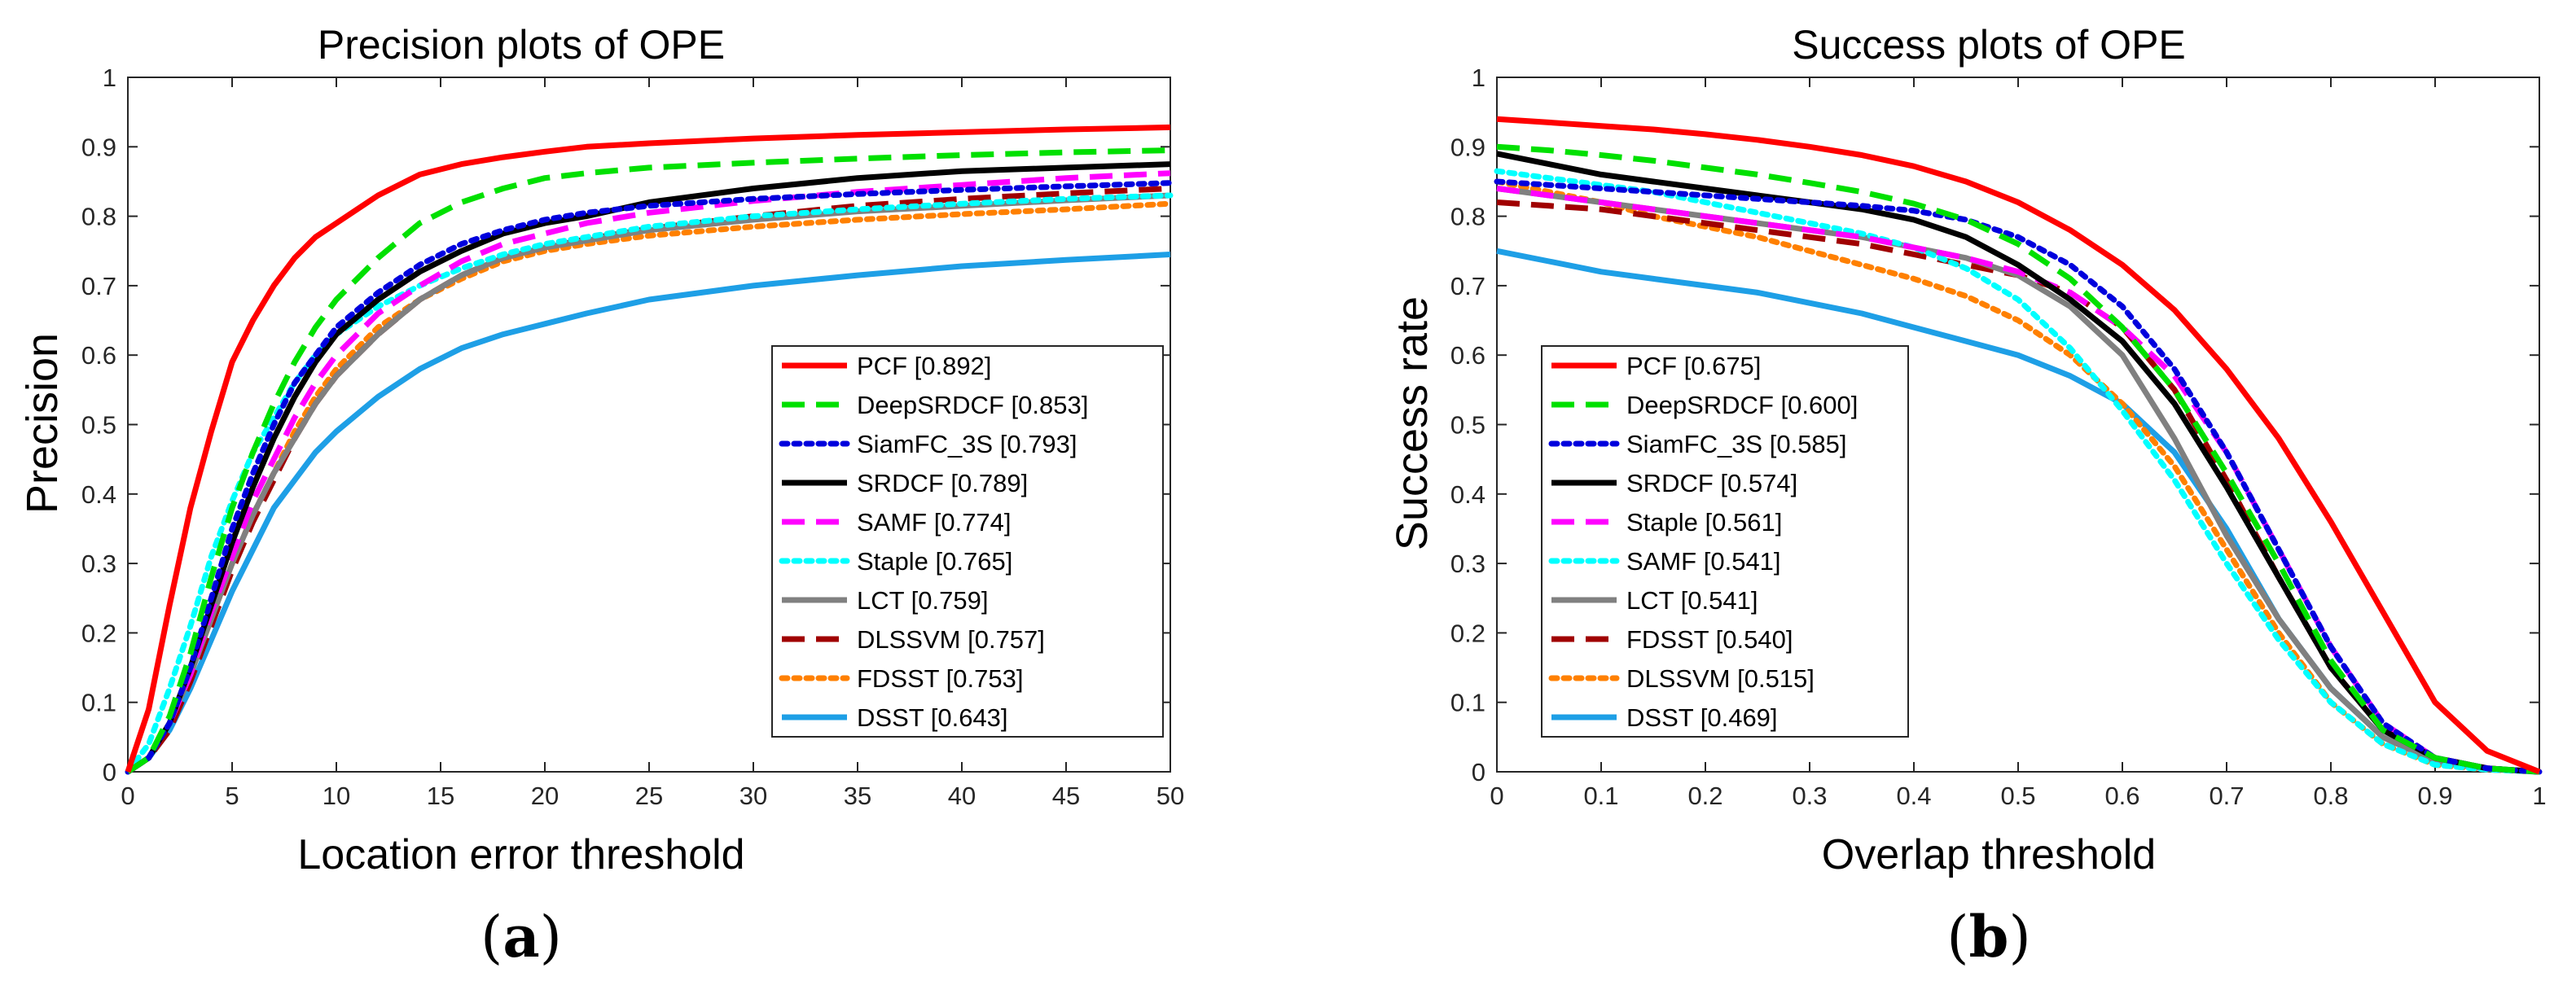 This screenshot has height=1003, width=2576. I want to click on legend-entry: FDSST [0.753], so click(940, 678).